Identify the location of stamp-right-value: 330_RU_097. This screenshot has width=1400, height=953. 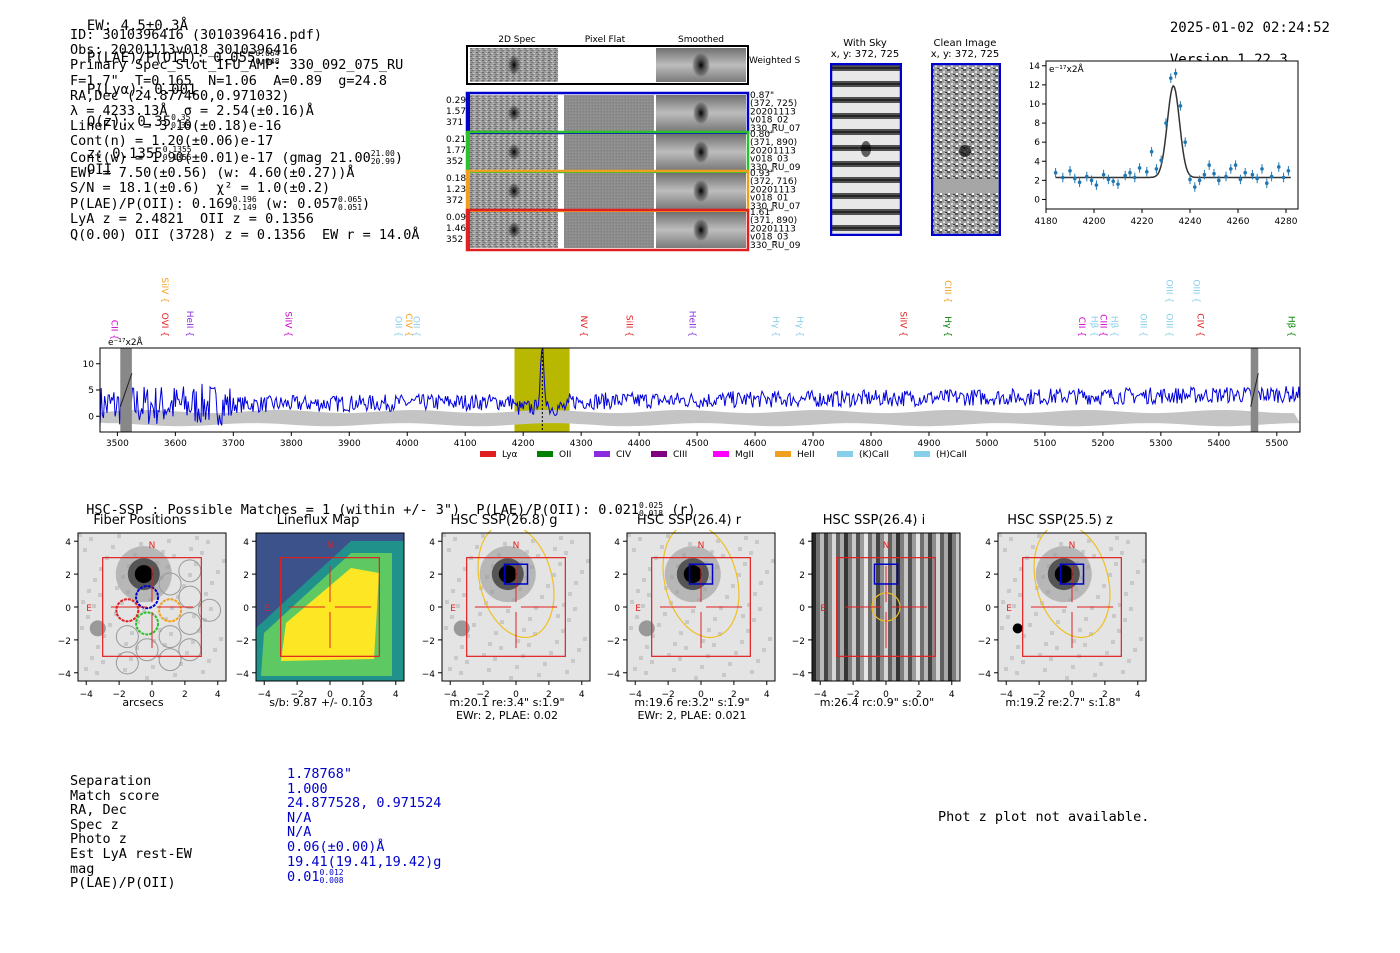
(775, 168).